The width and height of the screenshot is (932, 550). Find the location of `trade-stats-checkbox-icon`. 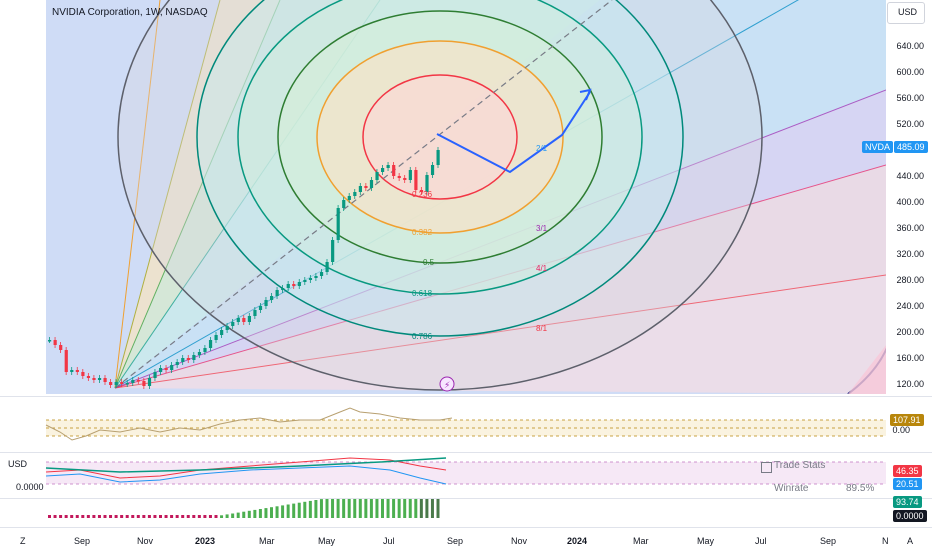

trade-stats-checkbox-icon is located at coordinates (766, 467).